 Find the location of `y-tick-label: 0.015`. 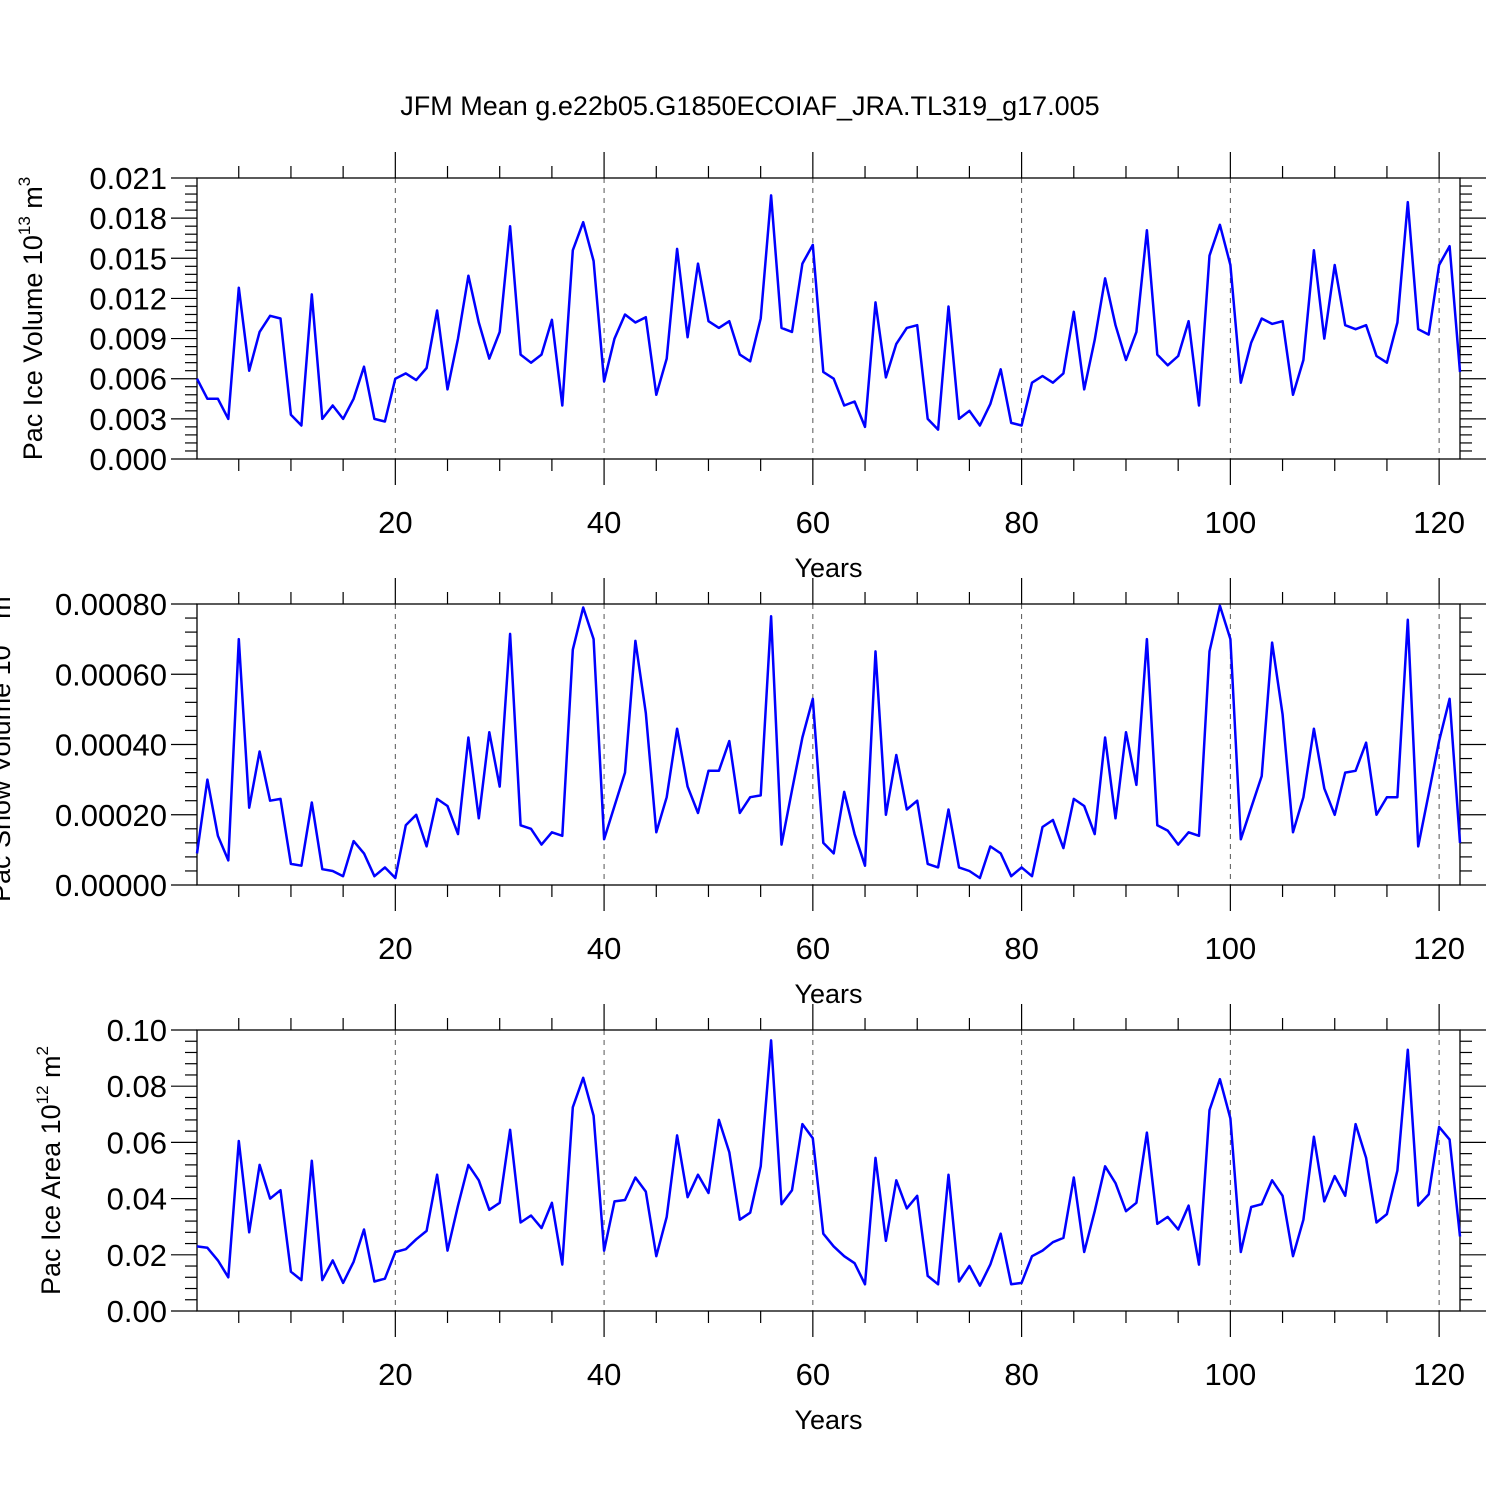

y-tick-label: 0.015 is located at coordinates (128, 258).